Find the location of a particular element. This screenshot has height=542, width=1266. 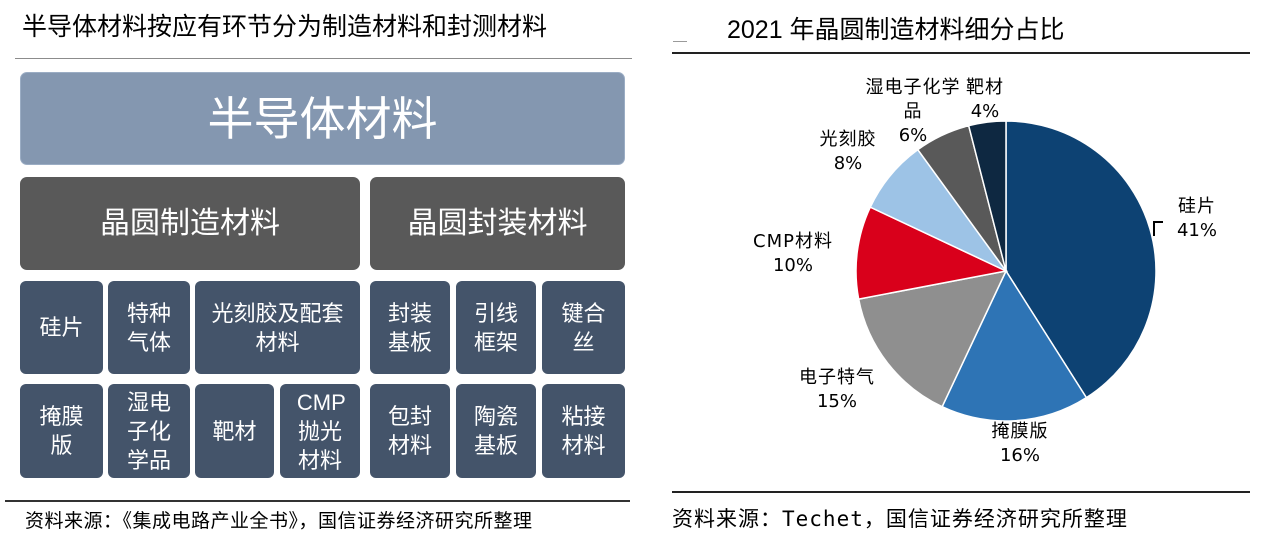

leaf-label: 湿电子化学品 is located at coordinates (148, 431).